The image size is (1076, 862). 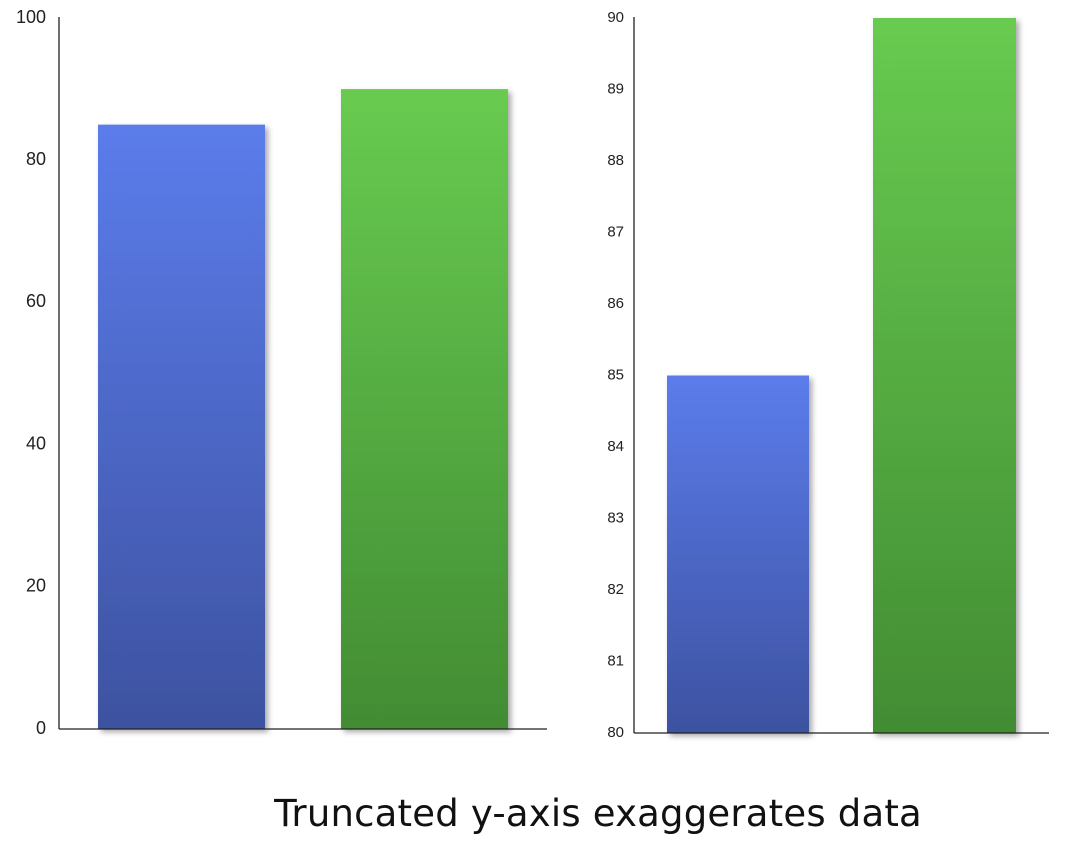 I want to click on y-tick-label: 88, so click(x=615, y=160).